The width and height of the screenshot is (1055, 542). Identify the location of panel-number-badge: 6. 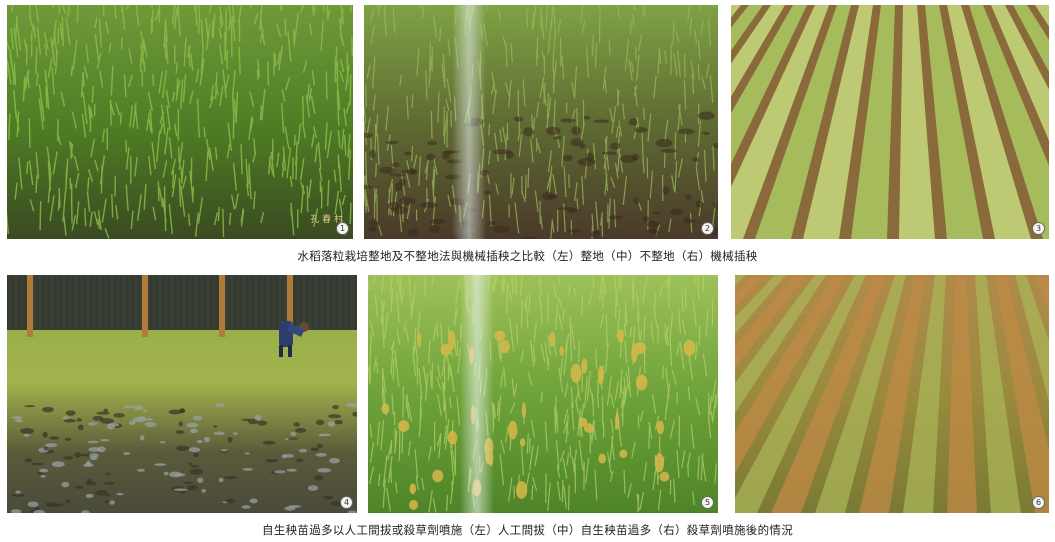
(1038, 502).